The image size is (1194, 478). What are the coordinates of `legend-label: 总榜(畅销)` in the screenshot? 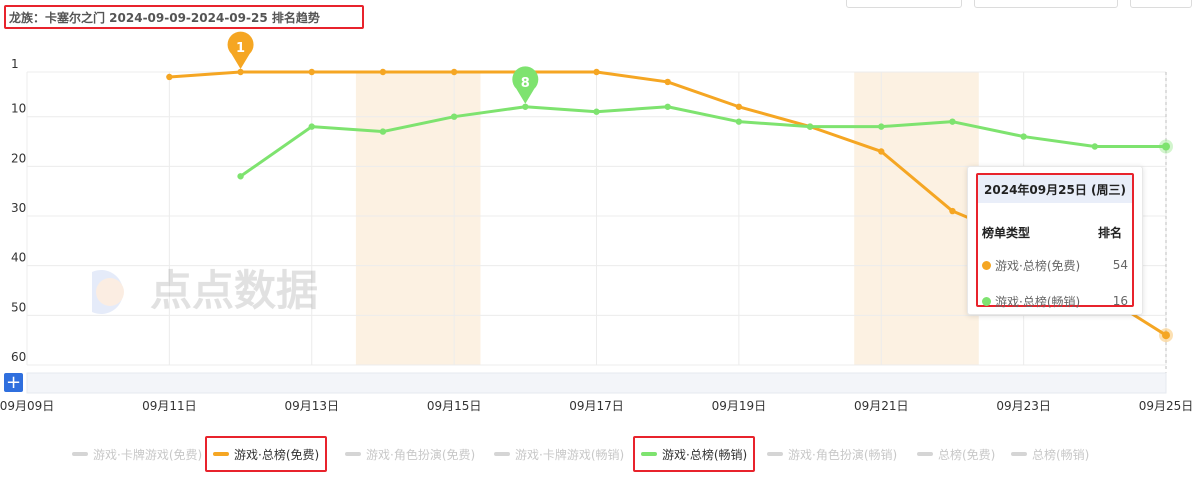 It's located at (1061, 454).